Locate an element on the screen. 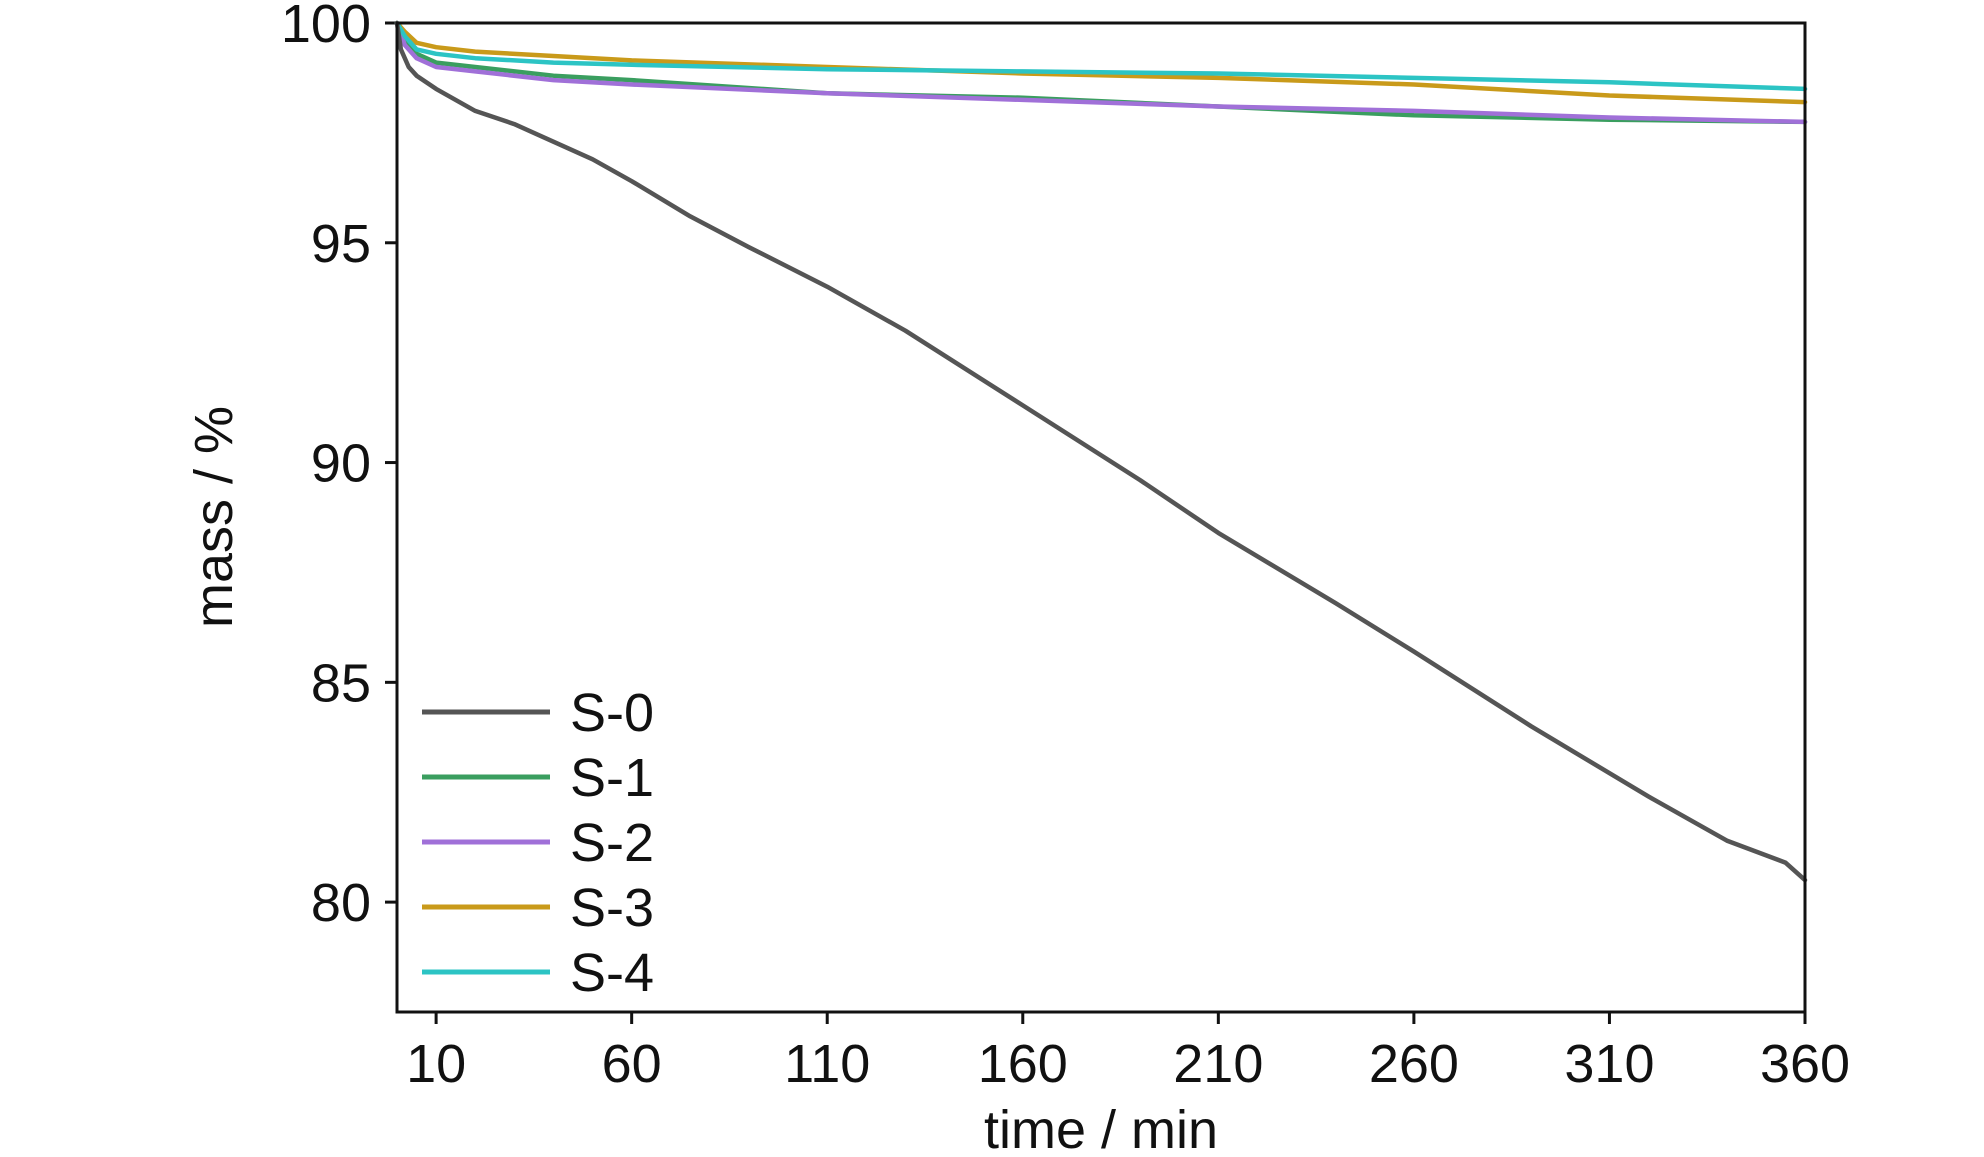 This screenshot has height=1157, width=1984. x-tick-label: 10 is located at coordinates (436, 1064).